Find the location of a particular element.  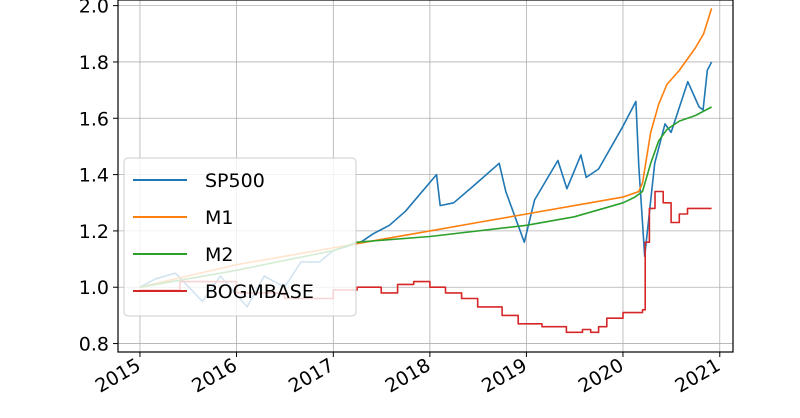

x-tick-label: 2018 is located at coordinates (407, 375).